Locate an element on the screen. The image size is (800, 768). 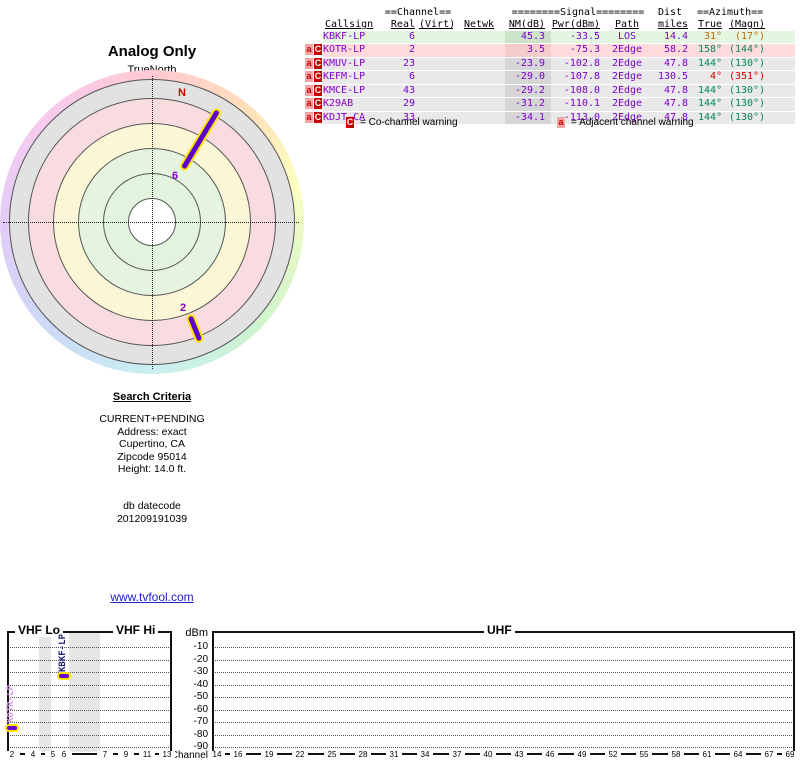
nm-cell: -29.0 is located at coordinates (528, 77).